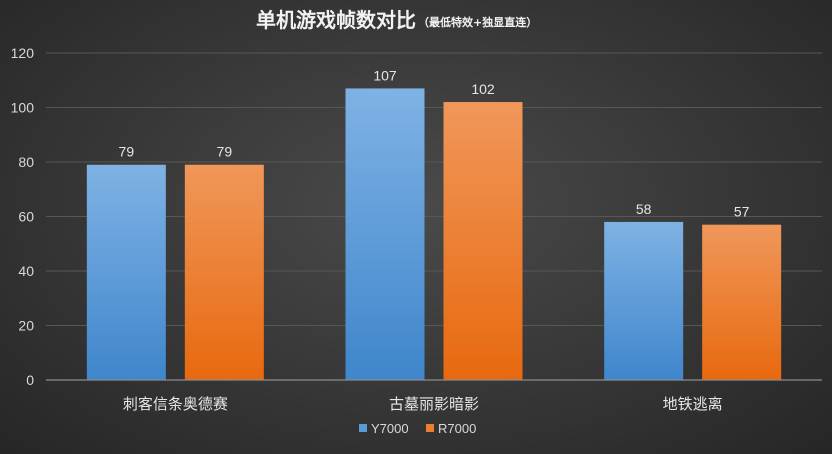  What do you see at coordinates (26, 217) in the screenshot?
I see `y-tick-label: 60` at bounding box center [26, 217].